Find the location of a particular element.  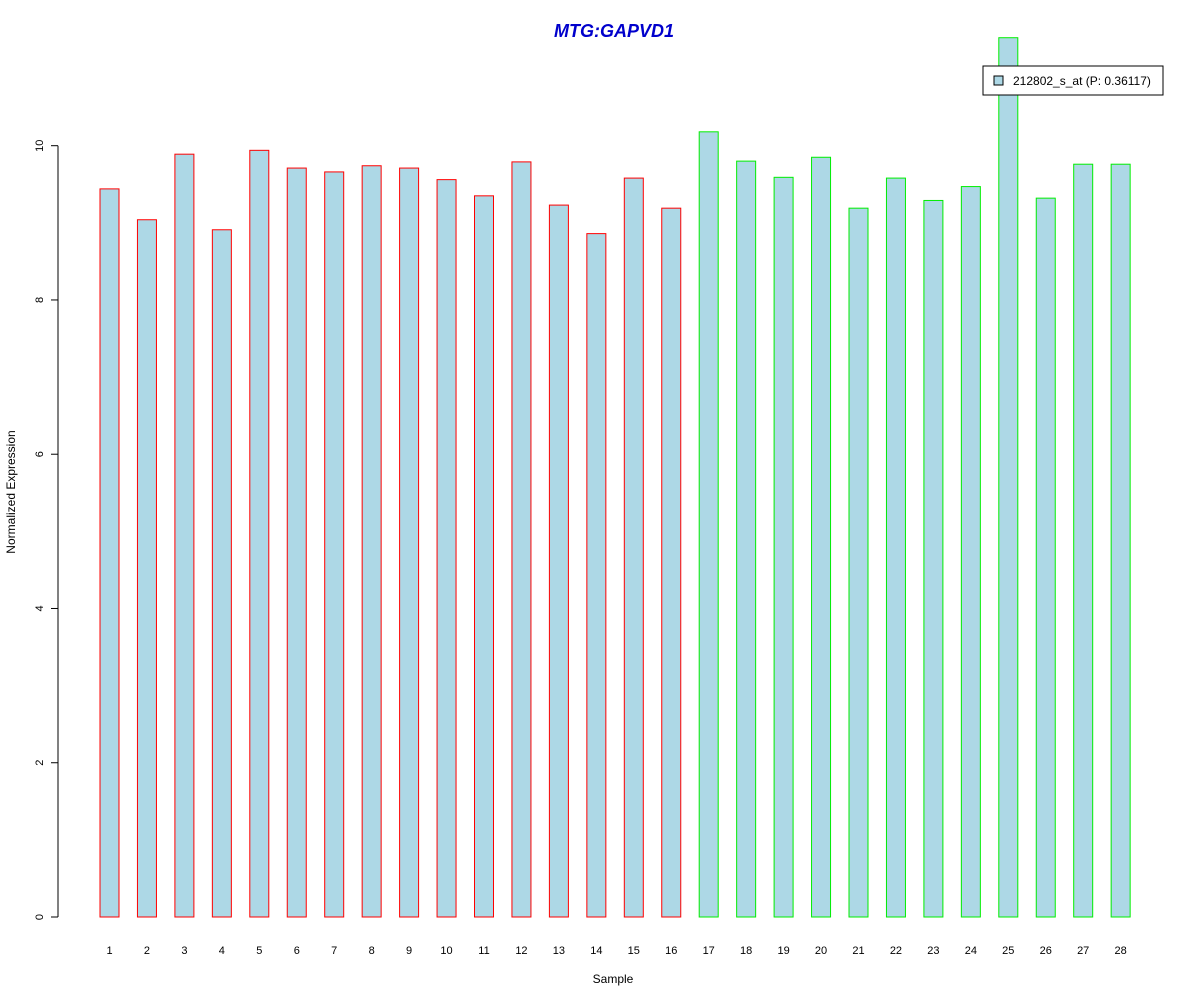

y-tick-label: 4 is located at coordinates (40, 608).